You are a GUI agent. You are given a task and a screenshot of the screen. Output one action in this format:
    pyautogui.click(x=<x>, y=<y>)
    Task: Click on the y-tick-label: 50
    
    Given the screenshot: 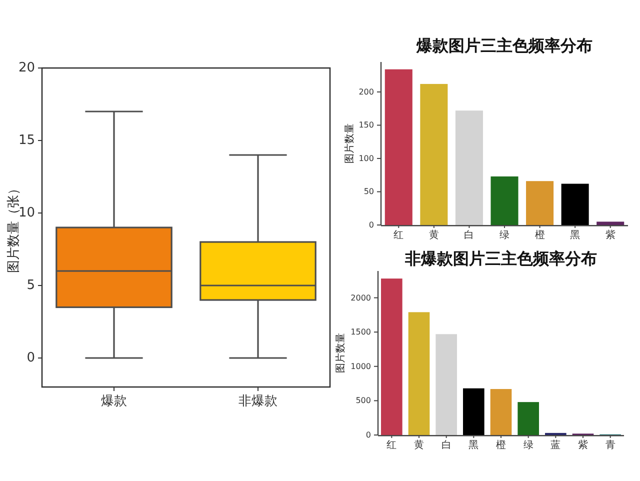 What is the action you would take?
    pyautogui.click(x=369, y=191)
    